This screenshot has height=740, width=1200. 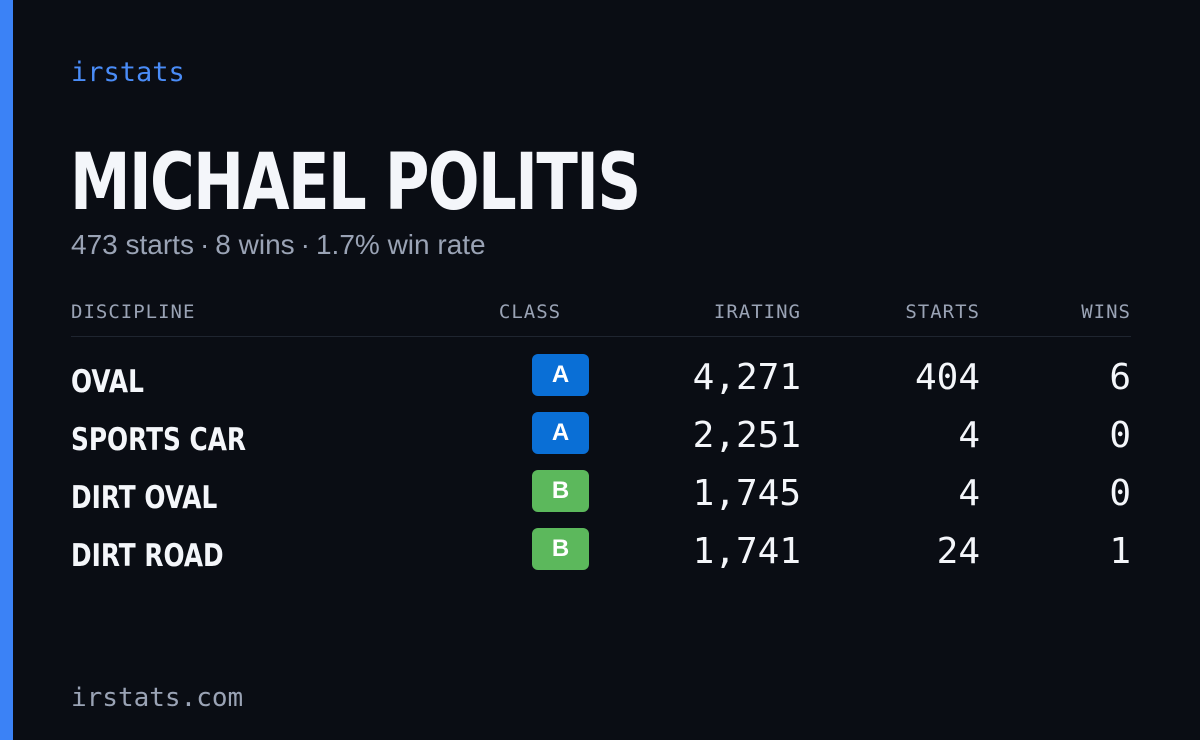 What do you see at coordinates (746, 551) in the screenshot?
I see `irating-value: 1,741` at bounding box center [746, 551].